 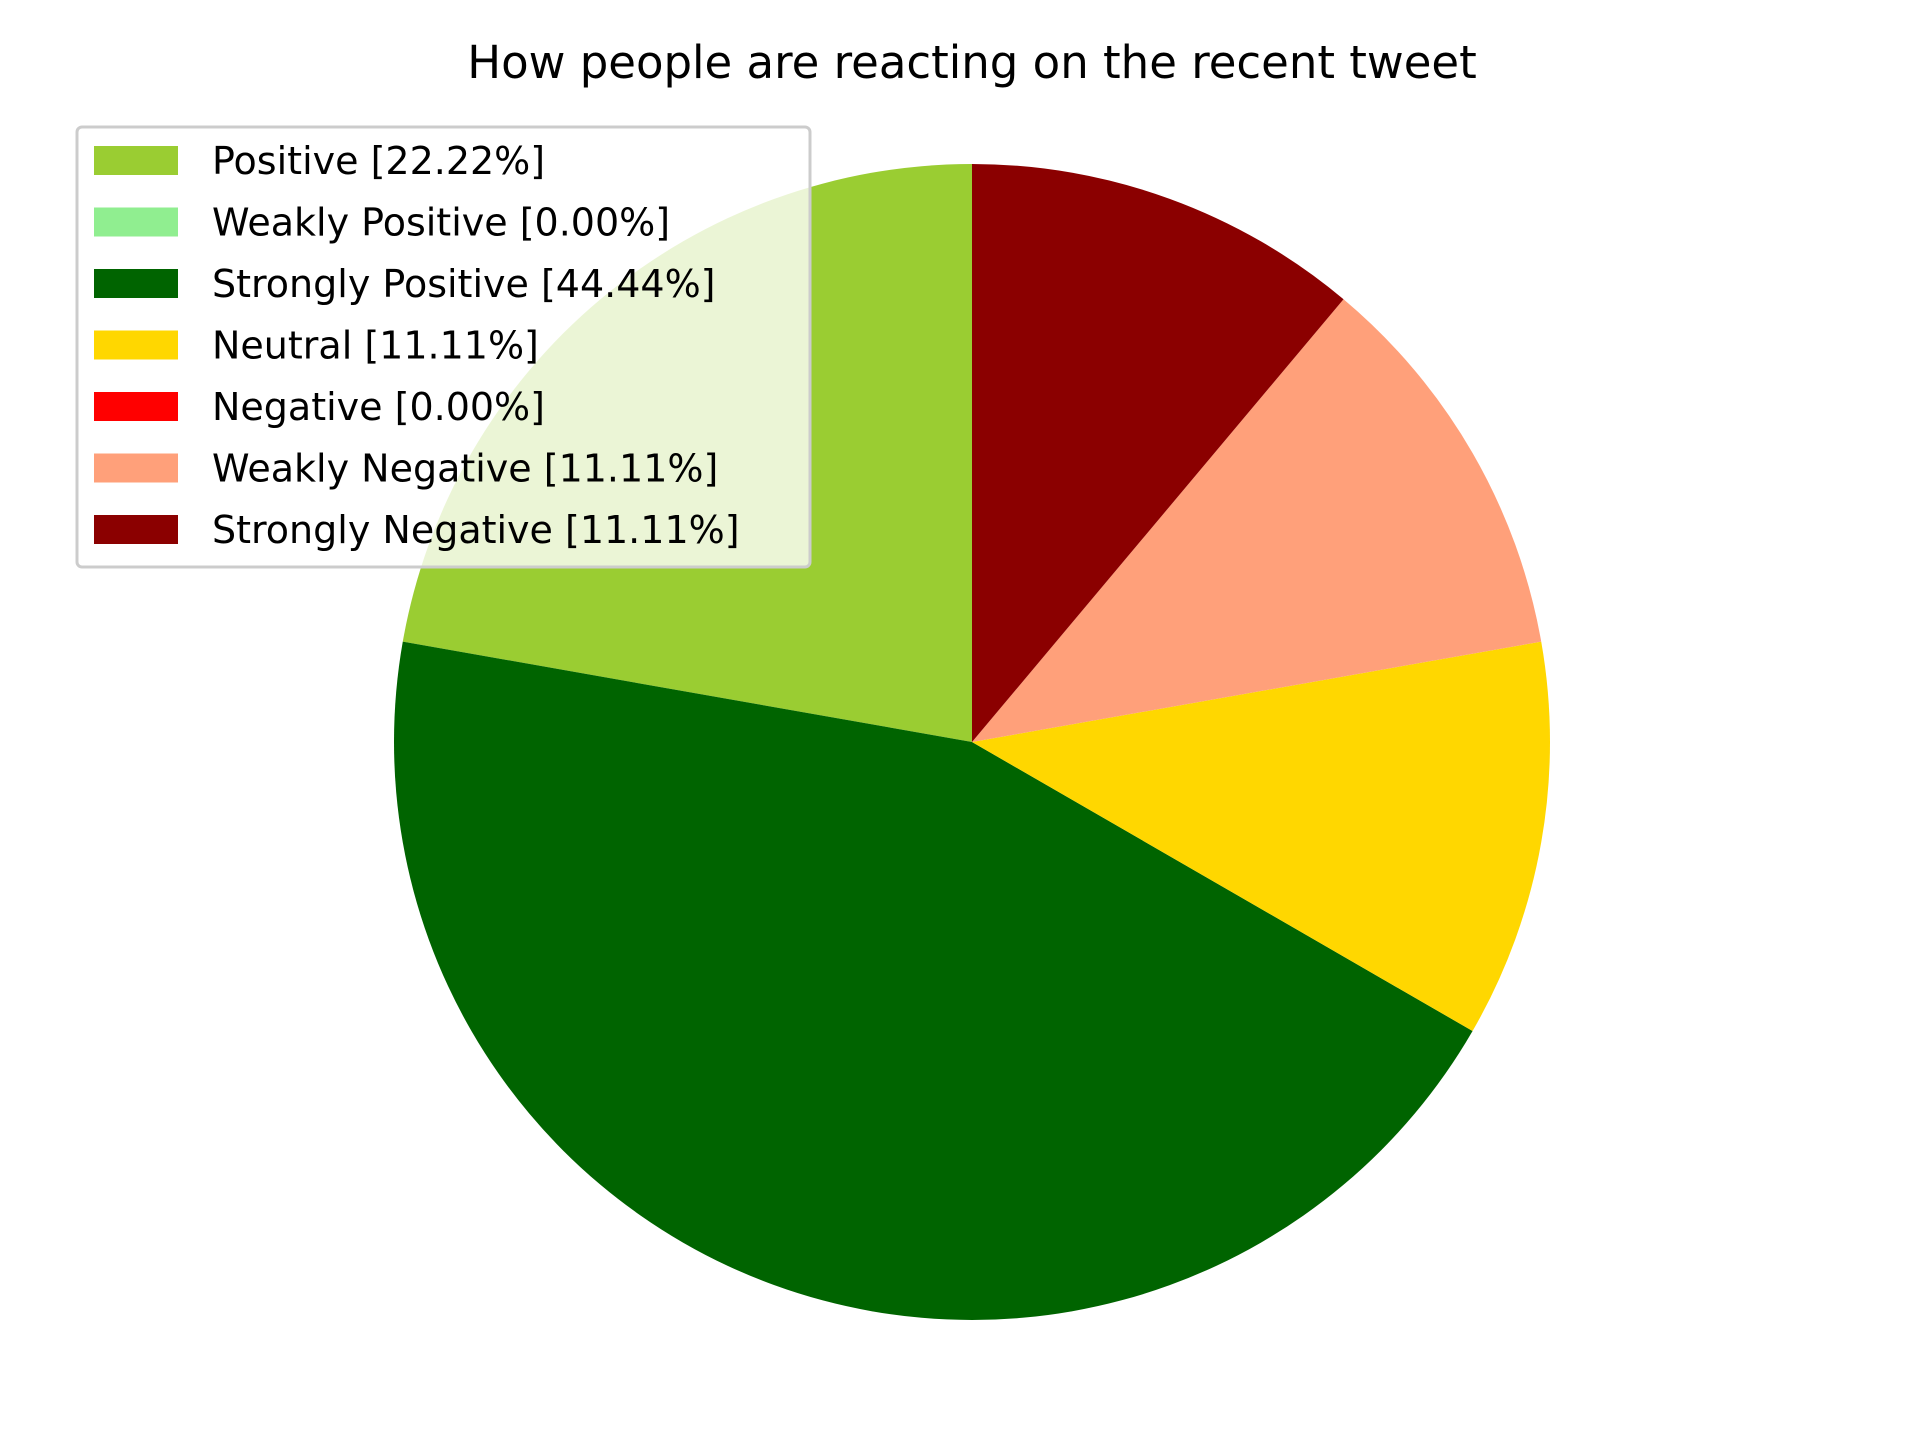 What do you see at coordinates (375, 346) in the screenshot?
I see `legend-label-3: Neutral [11.11%]` at bounding box center [375, 346].